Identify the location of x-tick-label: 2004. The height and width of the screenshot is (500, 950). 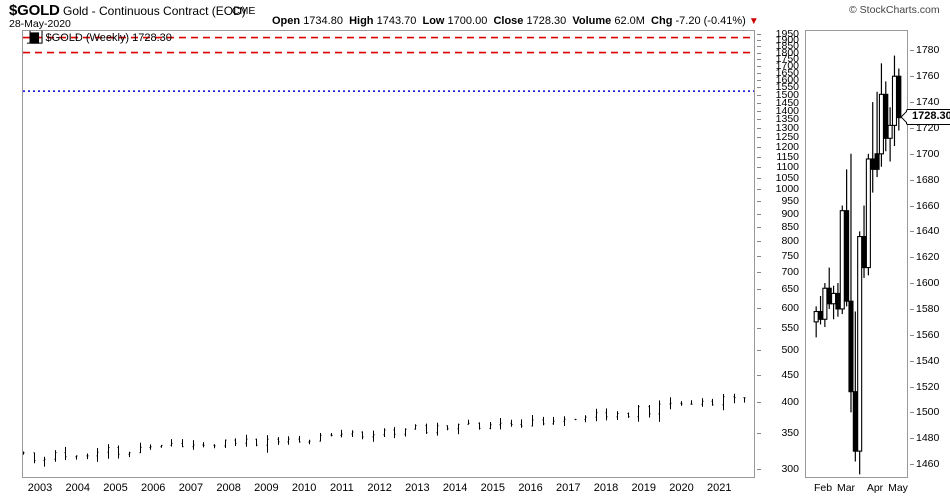
(77, 488).